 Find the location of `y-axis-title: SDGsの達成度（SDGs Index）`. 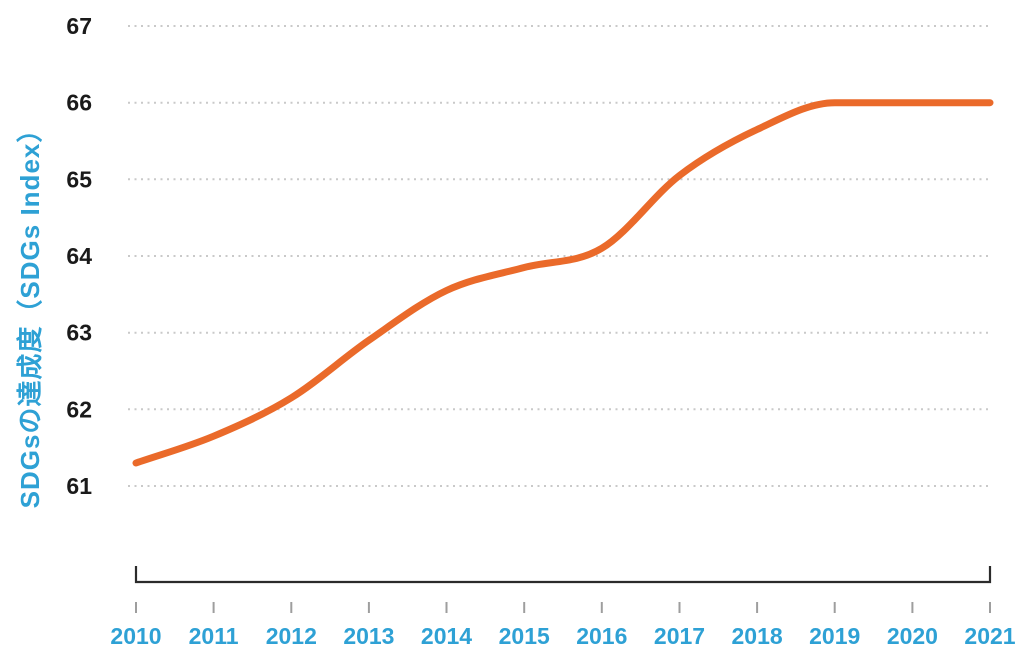

y-axis-title: SDGsの達成度（SDGs Index） is located at coordinates (30, 312).